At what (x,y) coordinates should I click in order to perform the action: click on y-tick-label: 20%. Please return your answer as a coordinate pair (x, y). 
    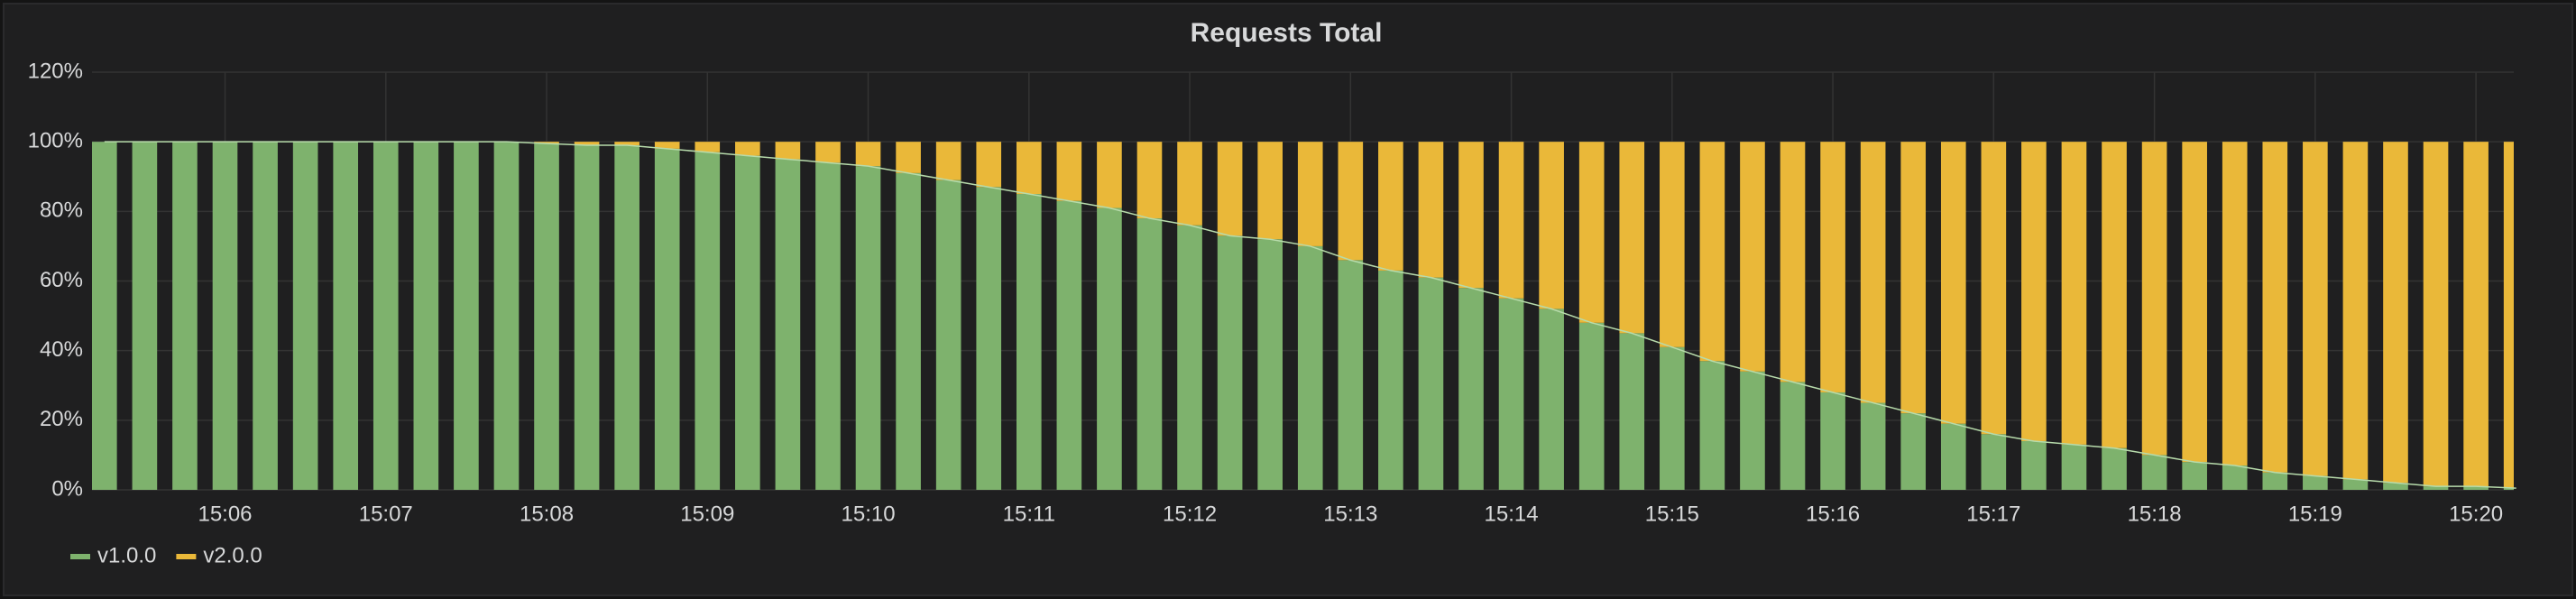
    Looking at the image, I should click on (62, 419).